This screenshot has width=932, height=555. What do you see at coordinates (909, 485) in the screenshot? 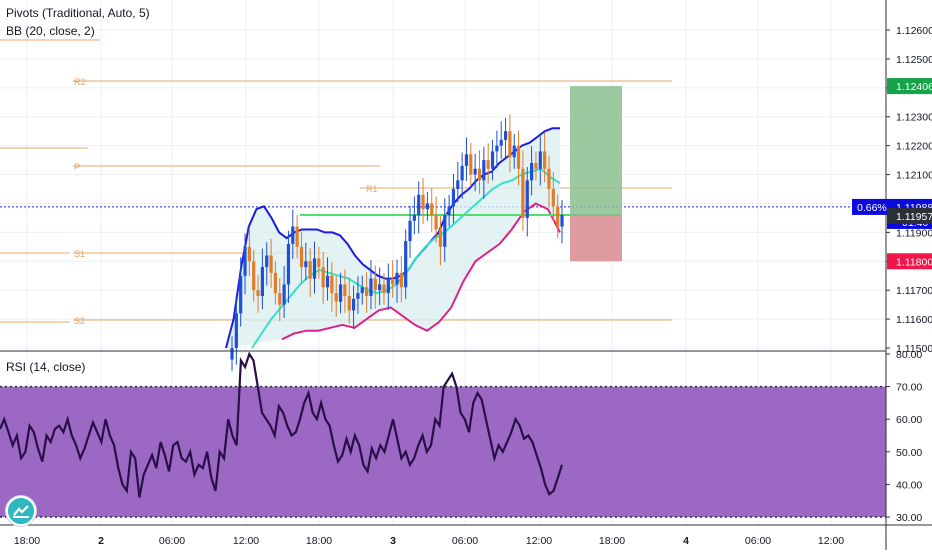
I see `rsi-tick-label: 40.00` at bounding box center [909, 485].